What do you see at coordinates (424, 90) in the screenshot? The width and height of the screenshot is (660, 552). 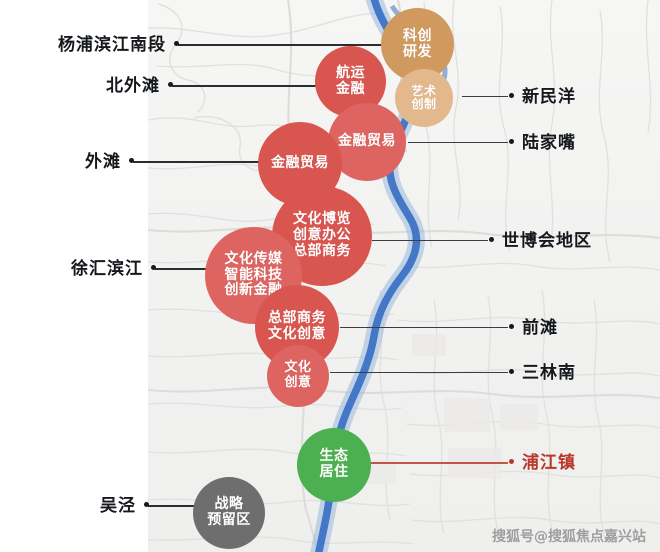 I see `bubble-line: 艺术` at bounding box center [424, 90].